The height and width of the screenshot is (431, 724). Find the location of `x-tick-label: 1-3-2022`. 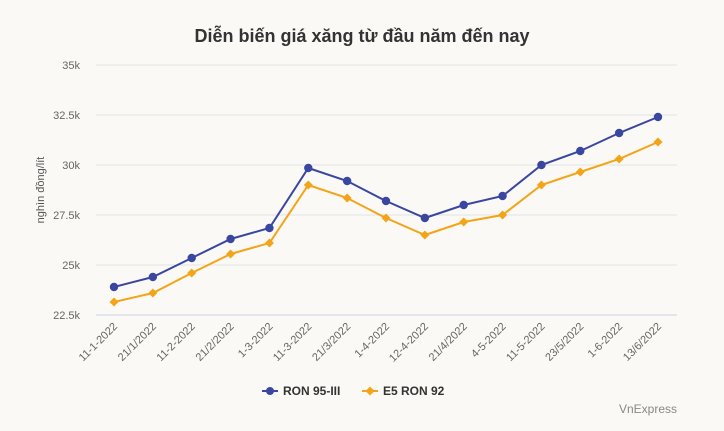

x-tick-label: 1-3-2022 is located at coordinates (256, 341).